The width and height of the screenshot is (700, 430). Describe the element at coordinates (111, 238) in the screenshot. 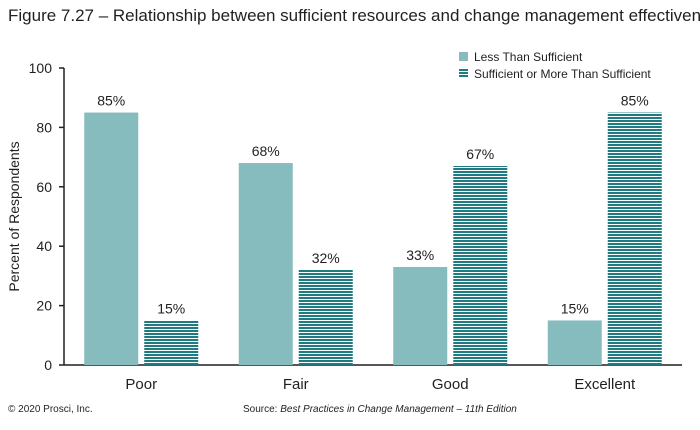

I see `bar-less-than-sufficient-poor` at that location.